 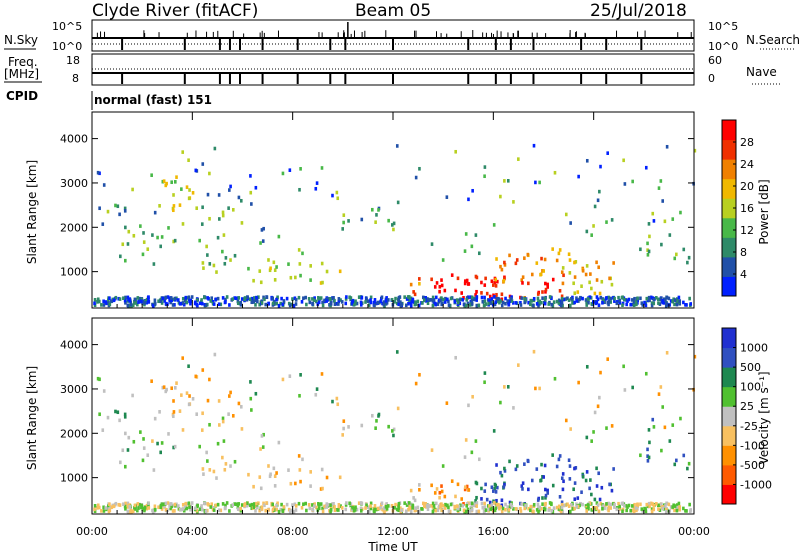 What do you see at coordinates (756, 484) in the screenshot?
I see `colorbar-tick-label: -1000` at bounding box center [756, 484].